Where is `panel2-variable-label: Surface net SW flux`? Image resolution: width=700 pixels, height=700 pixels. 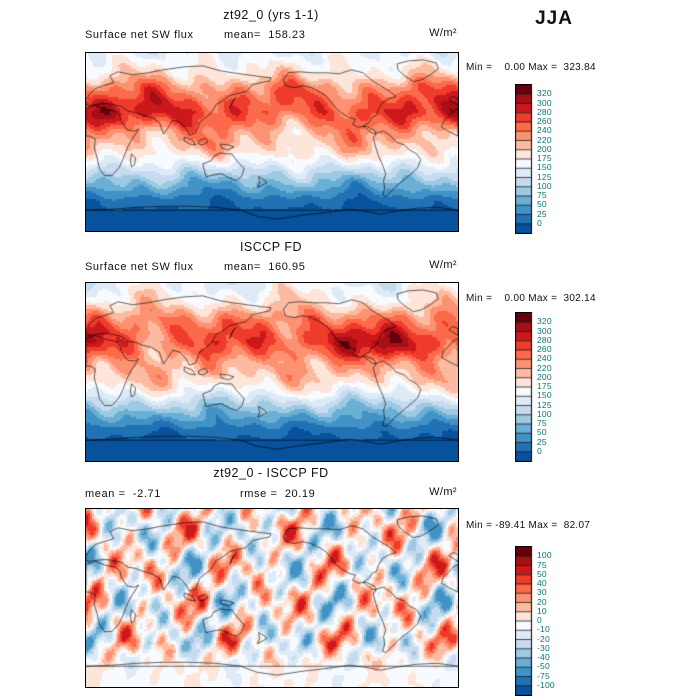 panel2-variable-label: Surface net SW flux is located at coordinates (139, 267).